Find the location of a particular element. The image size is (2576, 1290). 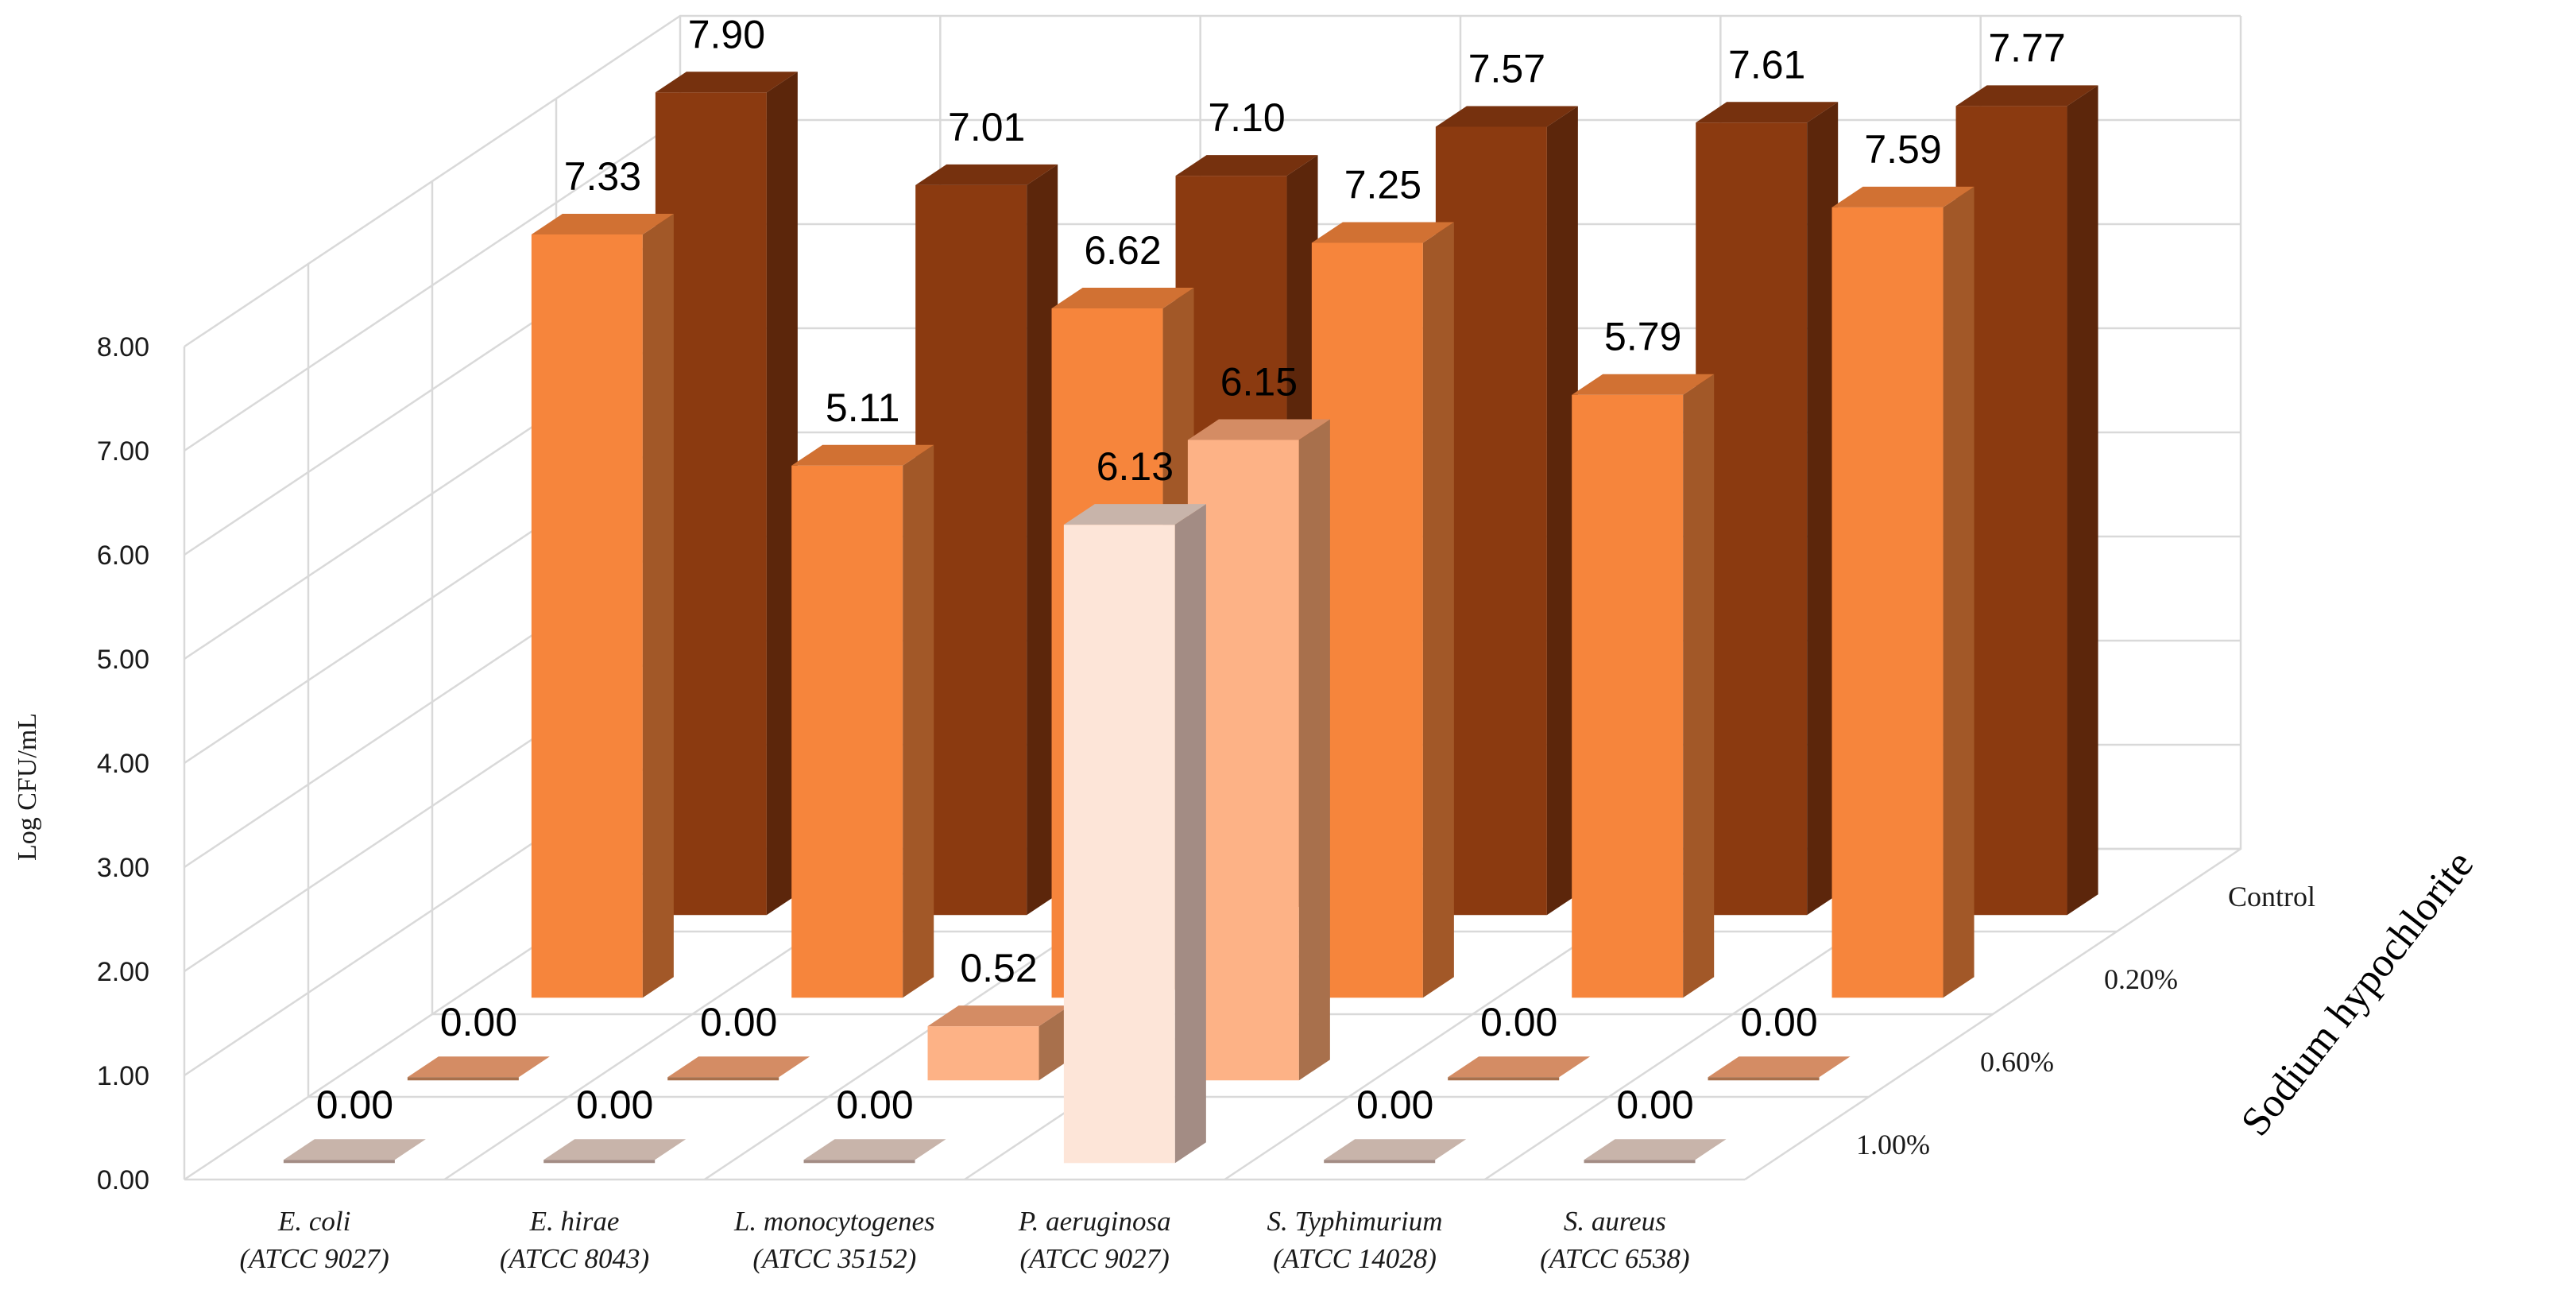

data-label: 7.59 is located at coordinates (1902, 149).